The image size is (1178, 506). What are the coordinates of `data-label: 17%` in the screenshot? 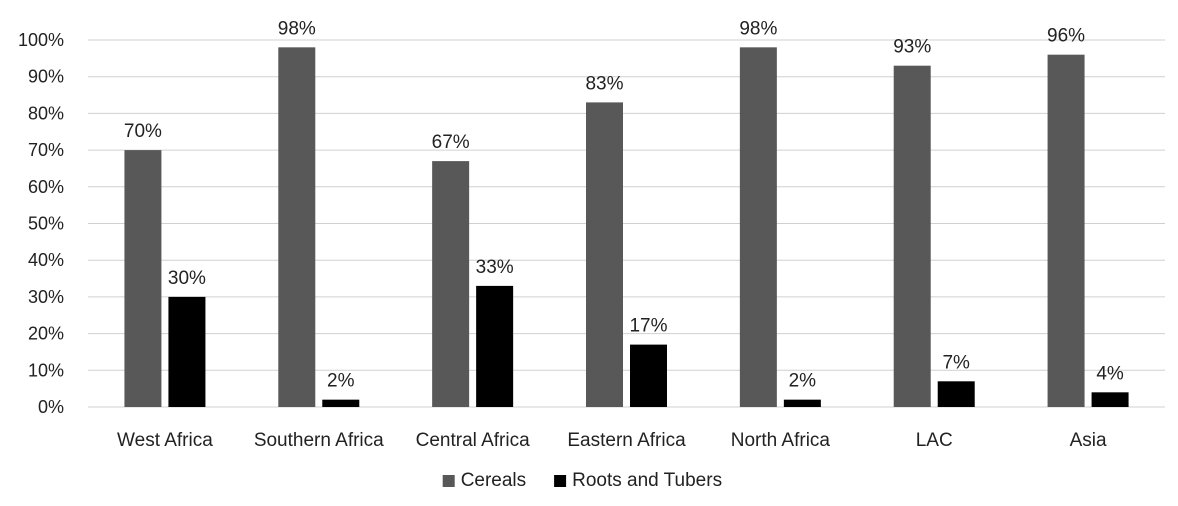 It's located at (648, 326).